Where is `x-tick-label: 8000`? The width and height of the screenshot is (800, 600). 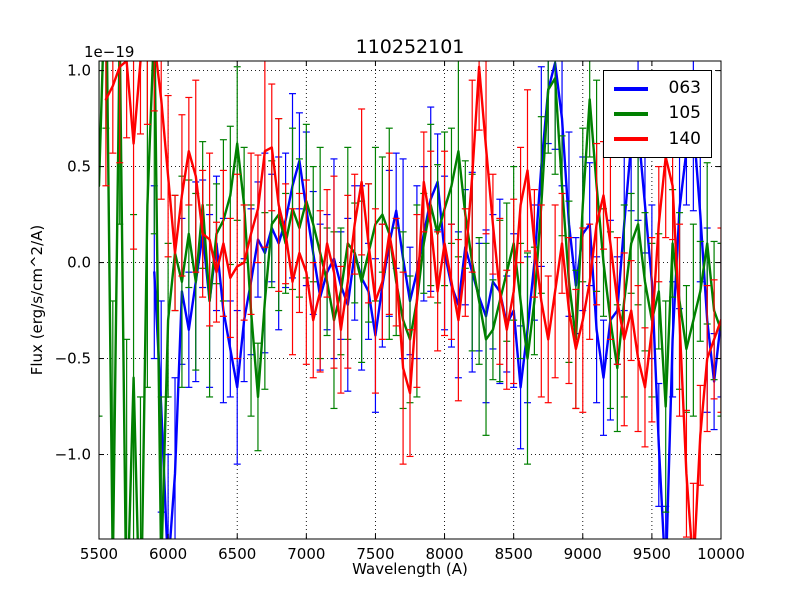
x-tick-label: 8000 is located at coordinates (444, 554).